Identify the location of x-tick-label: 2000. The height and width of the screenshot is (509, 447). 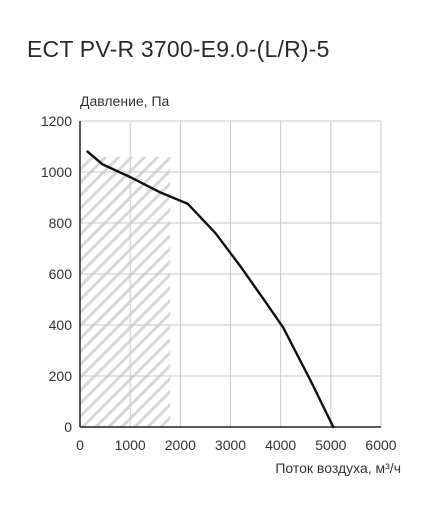
(180, 445).